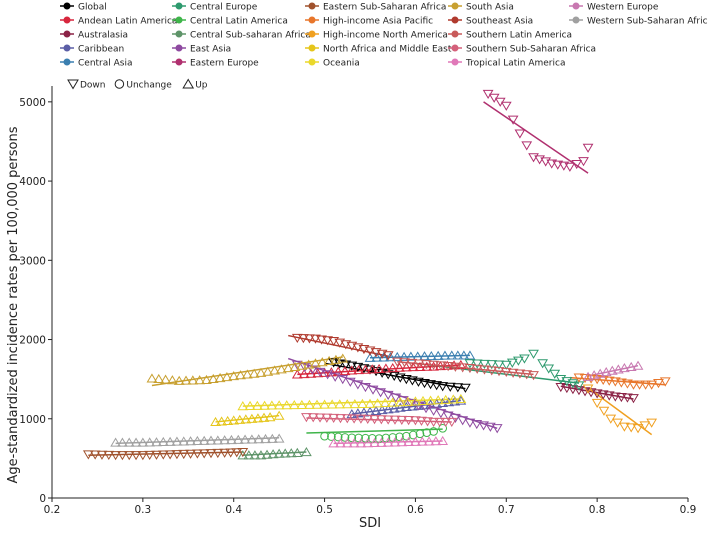 This screenshot has width=708, height=533. Describe the element at coordinates (32, 341) in the screenshot. I see `y-tick-label: 2000` at that location.